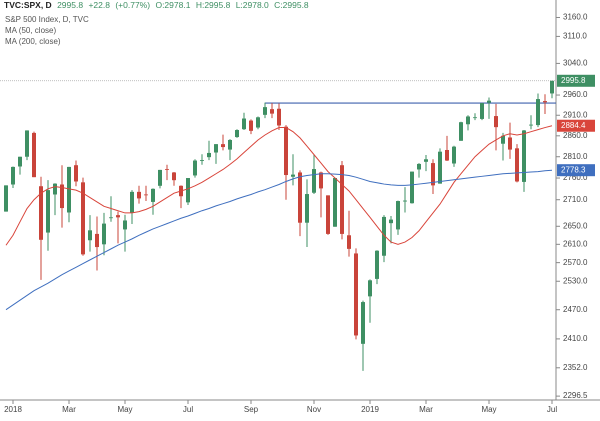 The height and width of the screenshot is (421, 600). I want to click on y-tick-label: 3040.0, so click(575, 63).